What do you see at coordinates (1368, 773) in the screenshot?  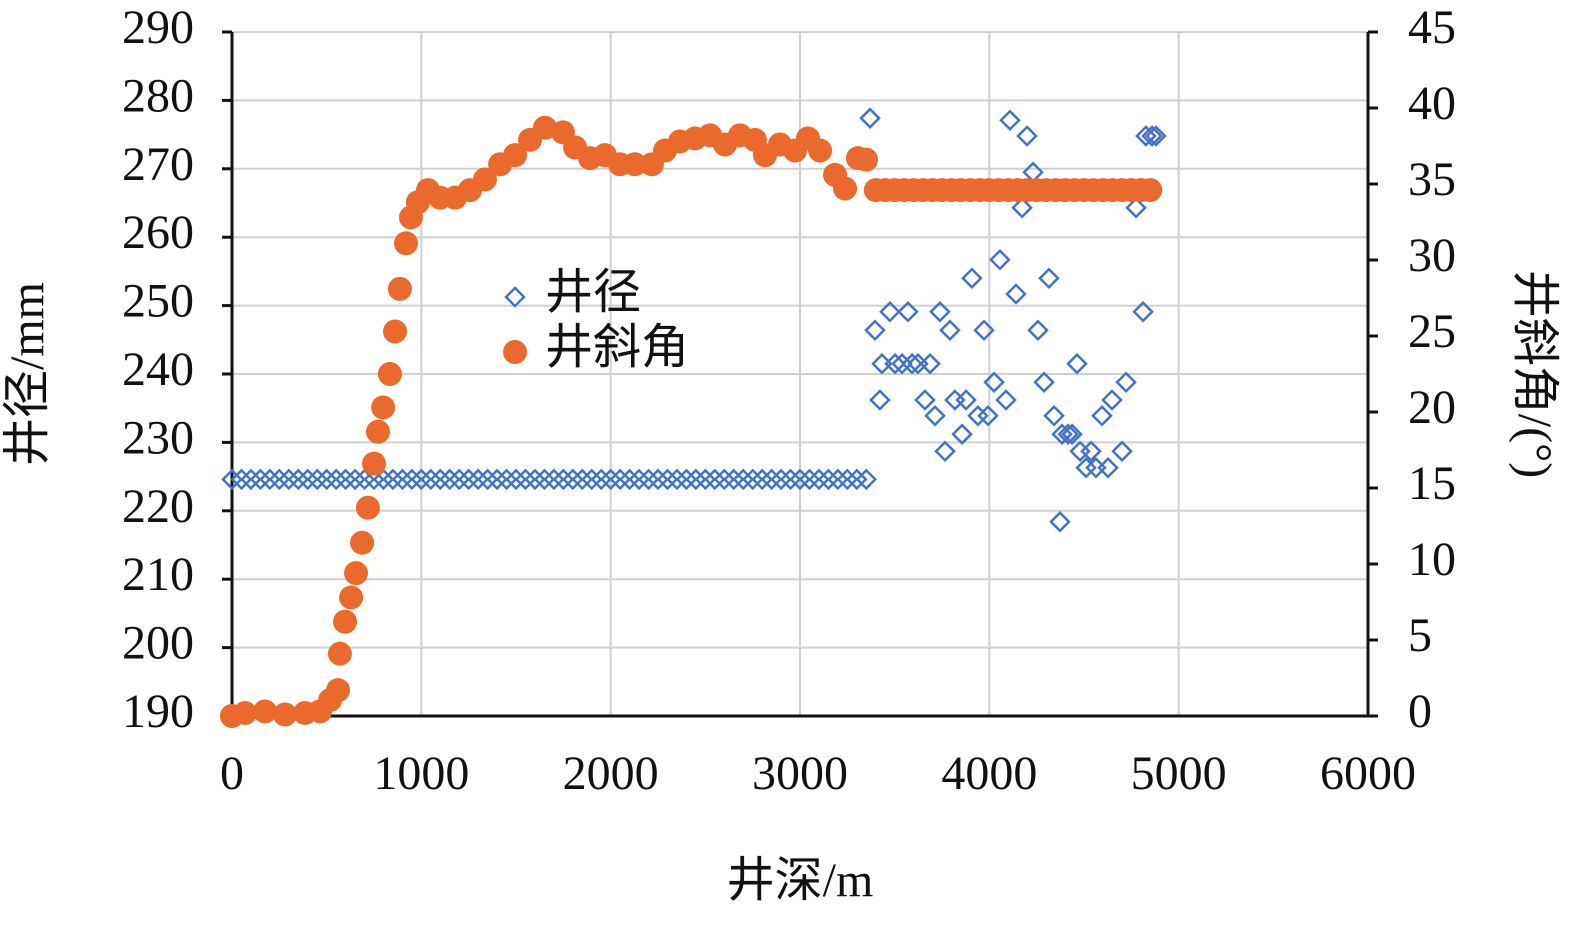 I see `x-tick-label: 6000` at bounding box center [1368, 773].